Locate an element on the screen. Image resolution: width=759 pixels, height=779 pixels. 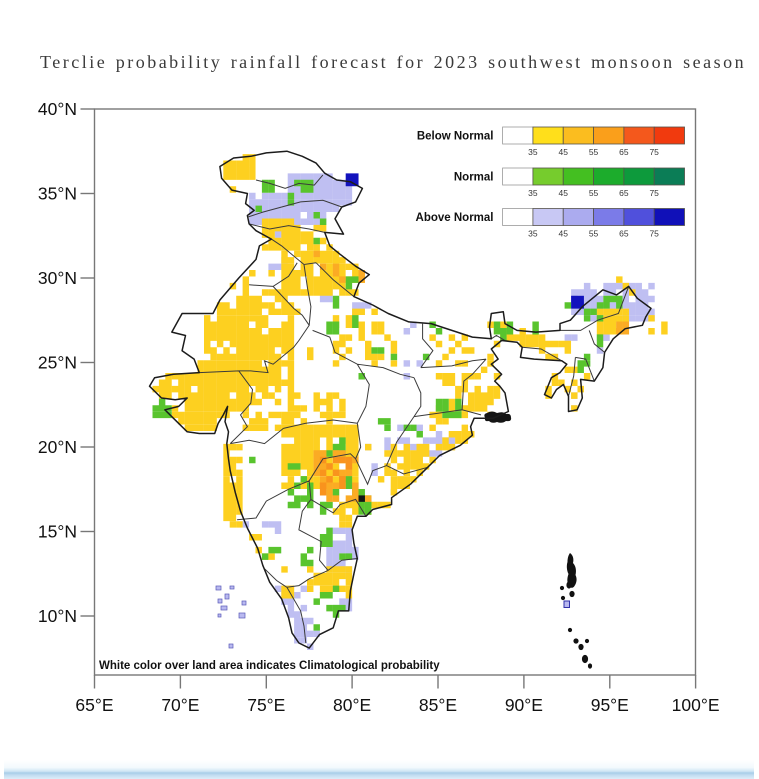
svg-text: 10°N is located at coordinates (57, 616).